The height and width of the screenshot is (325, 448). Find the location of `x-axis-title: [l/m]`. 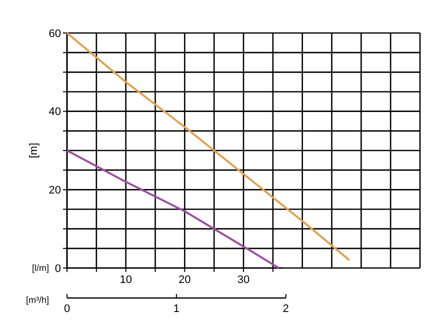

x-axis-title: [l/m] is located at coordinates (40, 268).